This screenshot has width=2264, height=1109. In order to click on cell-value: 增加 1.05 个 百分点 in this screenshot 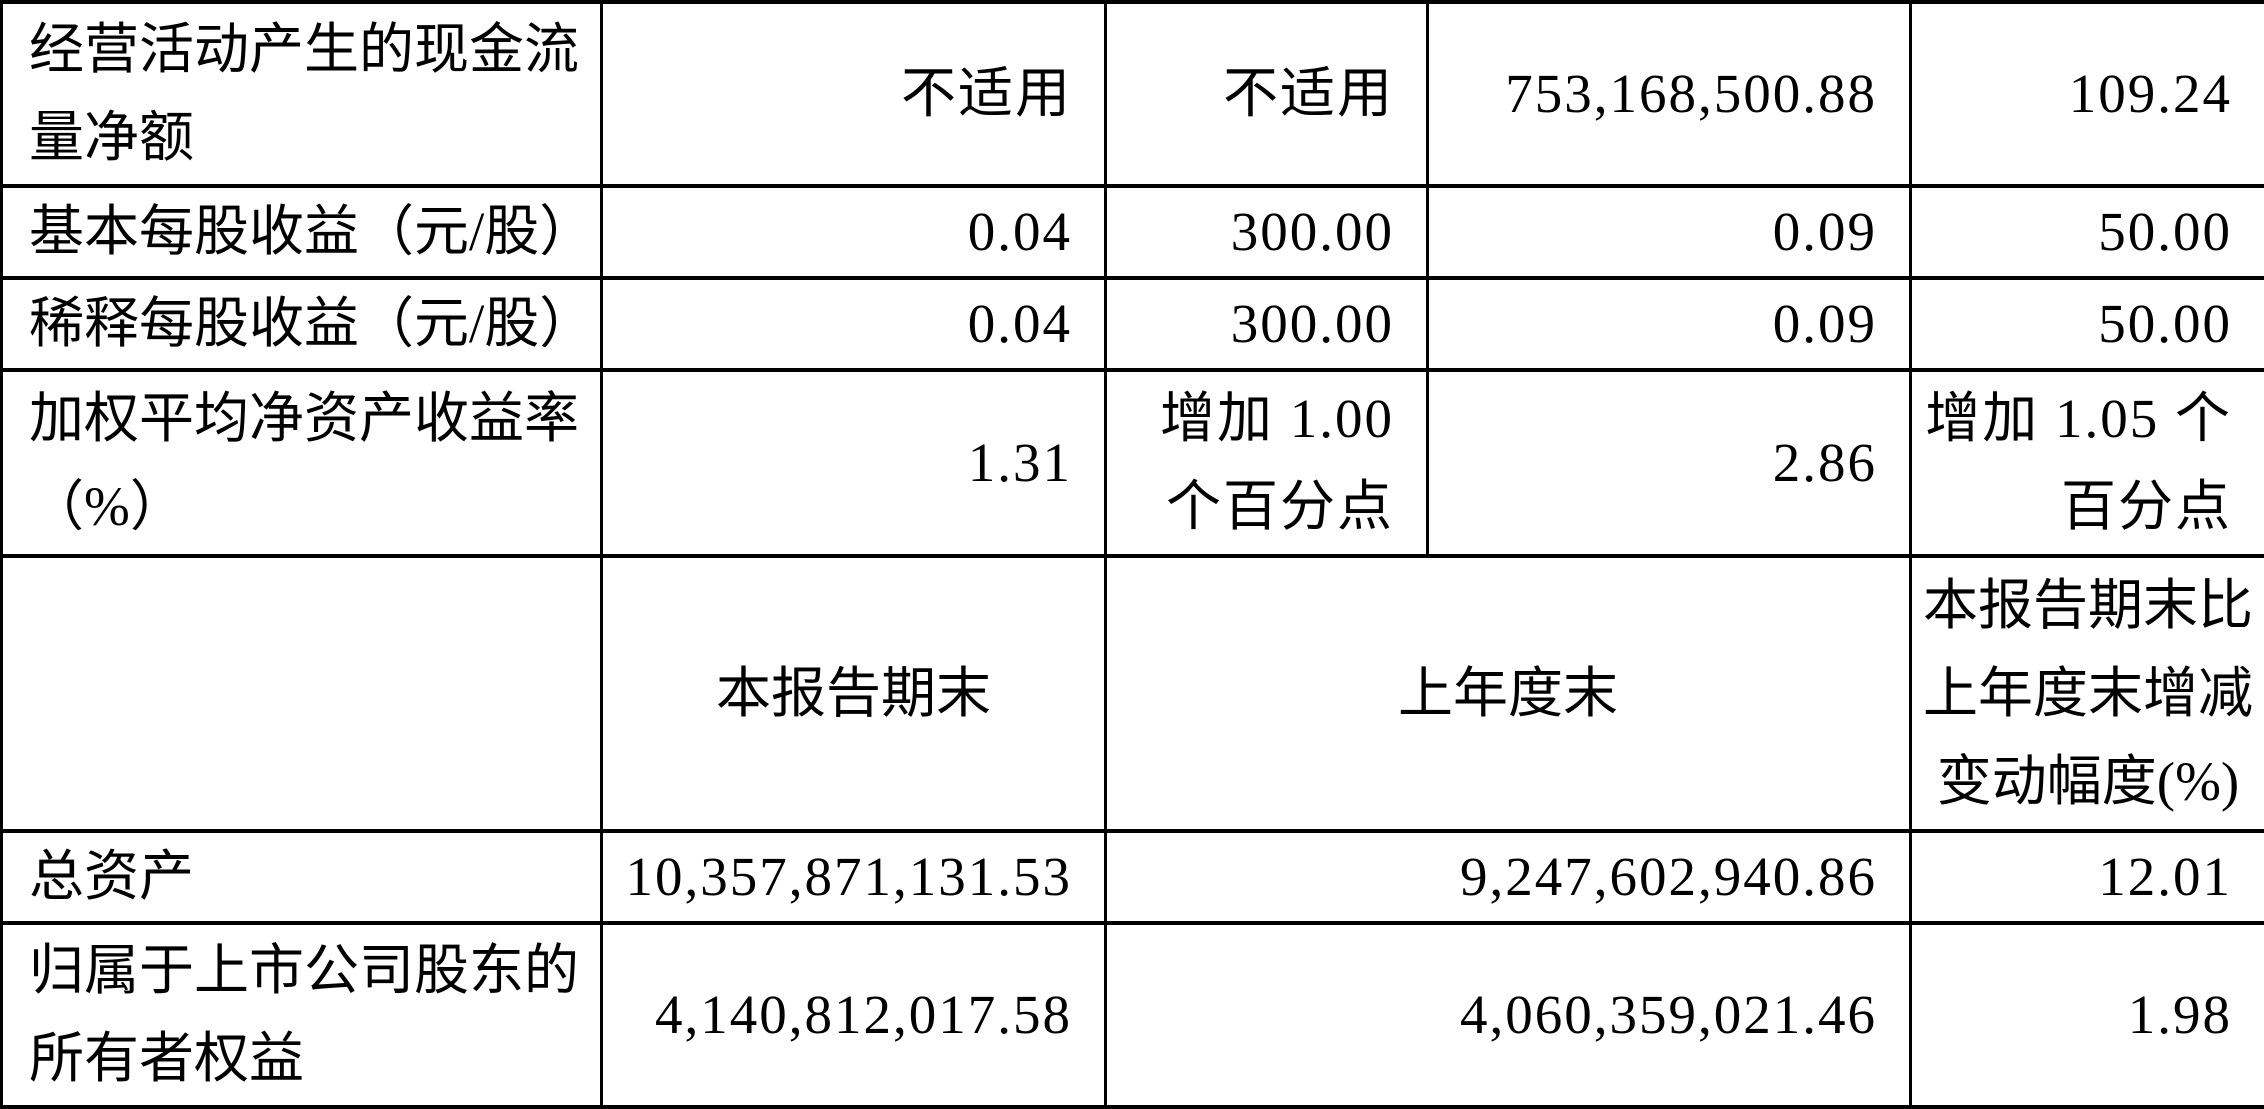, I will do `click(2087, 463)`.